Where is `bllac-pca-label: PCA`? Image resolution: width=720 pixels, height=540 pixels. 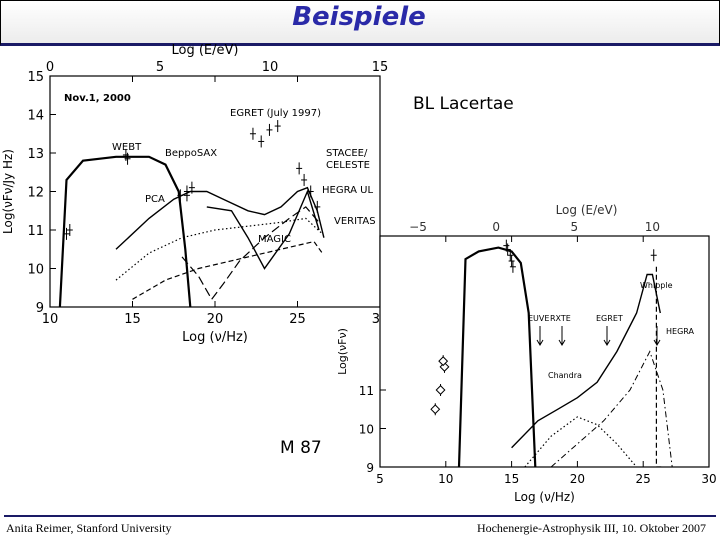
bllac-pca-label: PCA is located at coordinates (155, 199).